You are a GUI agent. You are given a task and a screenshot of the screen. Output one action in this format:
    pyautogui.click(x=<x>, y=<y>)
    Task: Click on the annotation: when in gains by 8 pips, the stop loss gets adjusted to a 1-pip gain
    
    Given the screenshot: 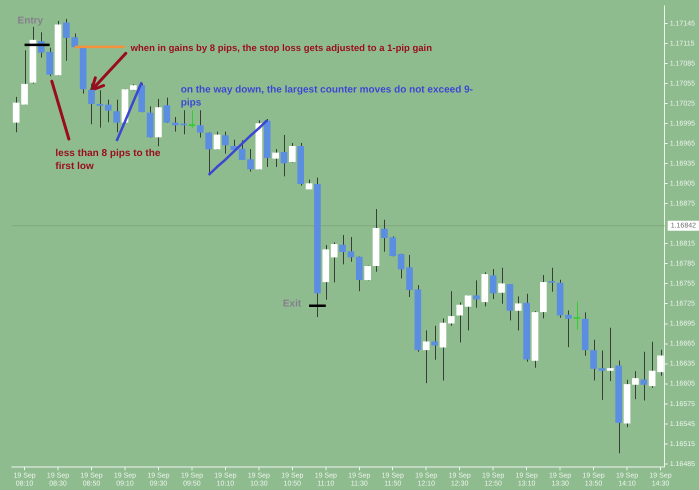 What is the action you would take?
    pyautogui.click(x=281, y=48)
    